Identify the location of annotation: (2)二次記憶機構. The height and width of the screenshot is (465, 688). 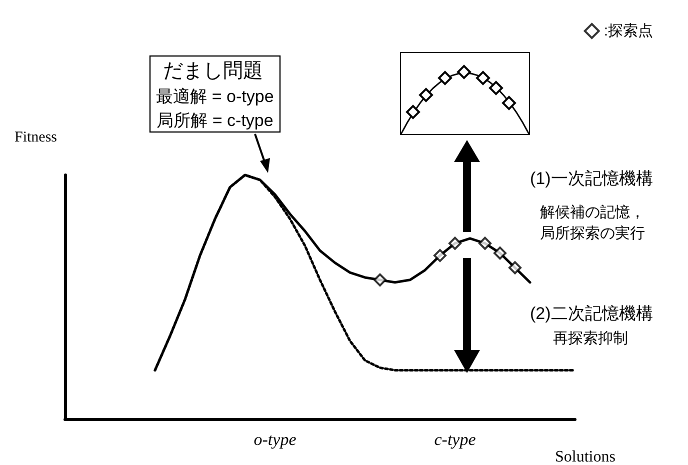
(591, 313).